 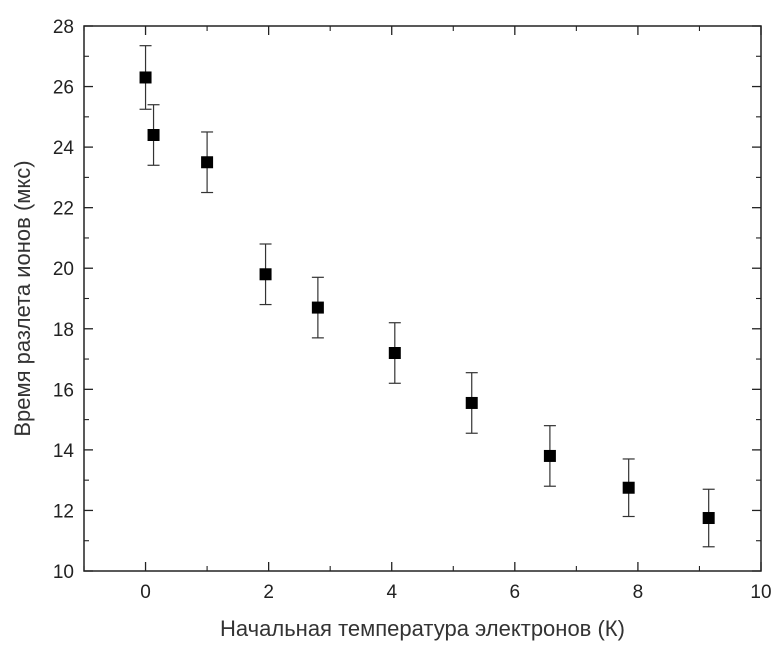 What do you see at coordinates (22, 298) in the screenshot?
I see `y-axis-title: Время разлета ионов (мкс)` at bounding box center [22, 298].